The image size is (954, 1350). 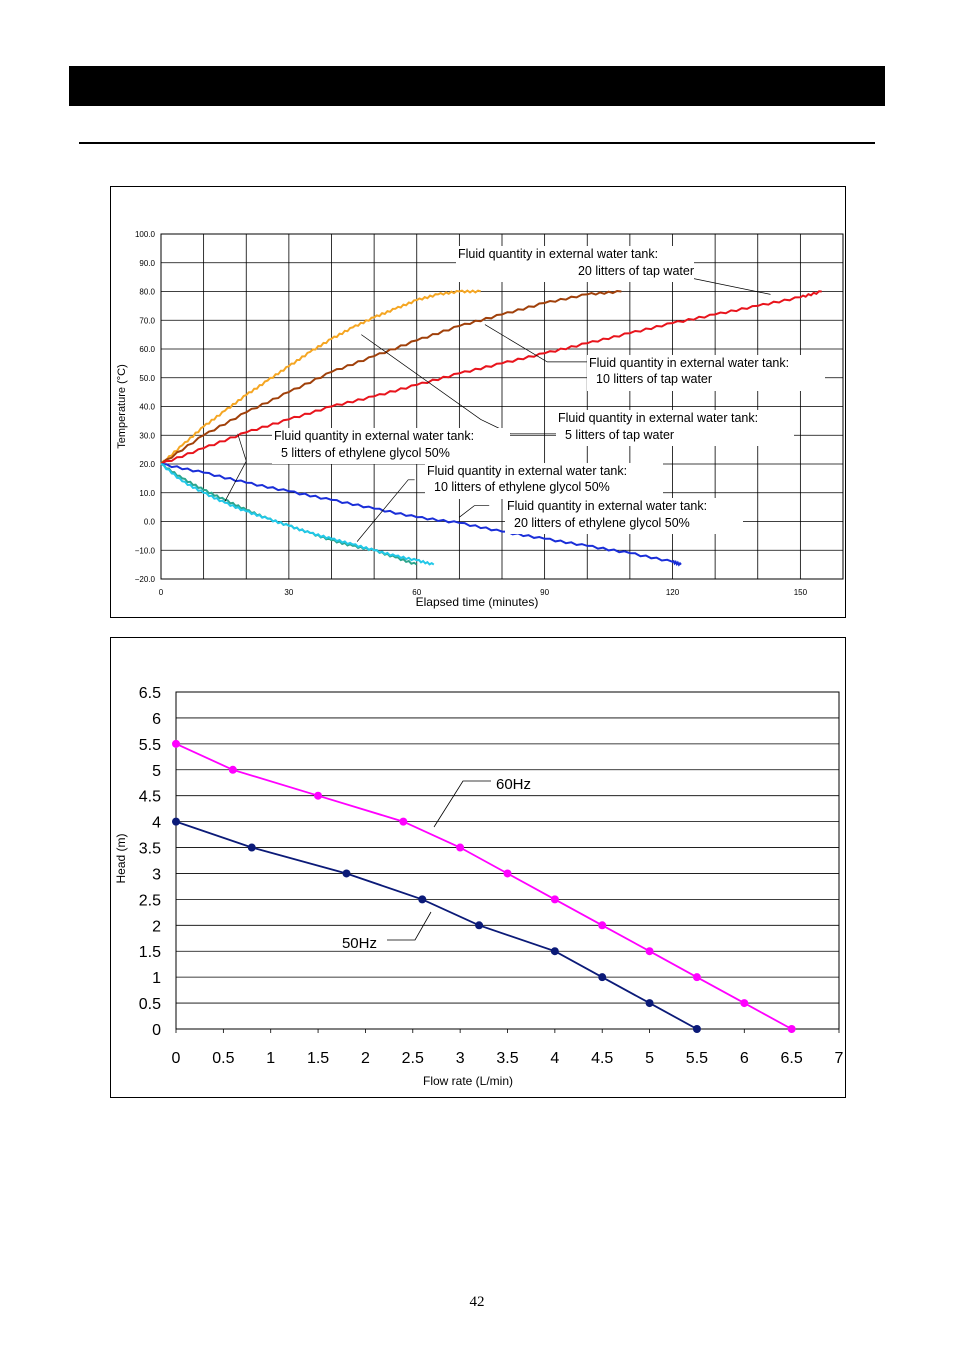 What do you see at coordinates (147, 263) in the screenshot?
I see `y-tick-label: 90.0` at bounding box center [147, 263].